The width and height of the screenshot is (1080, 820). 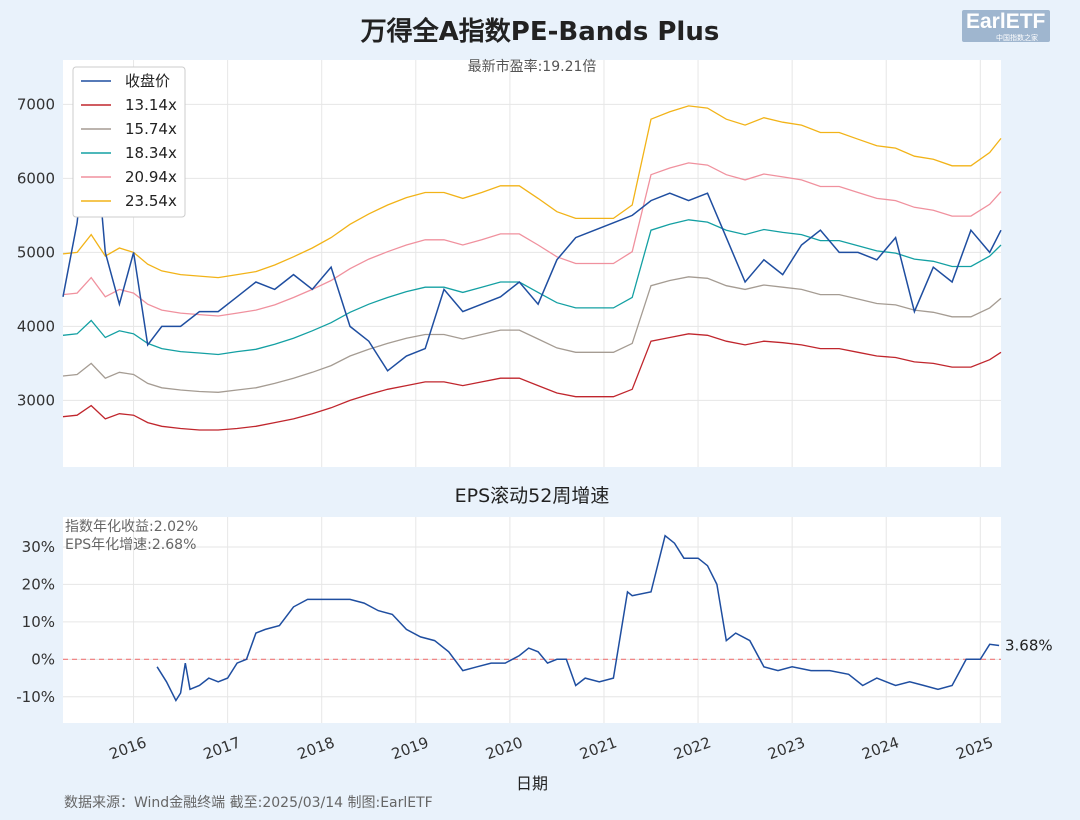 I want to click on logo: EarlETF 中国指数之家, so click(x=1006, y=26).